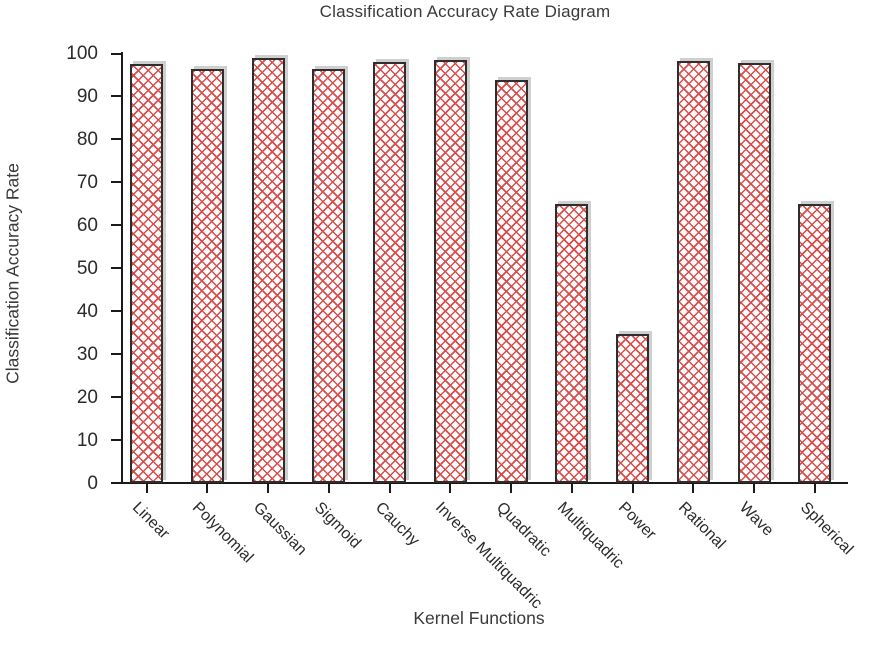  I want to click on bar-sigmoid, so click(329, 275).